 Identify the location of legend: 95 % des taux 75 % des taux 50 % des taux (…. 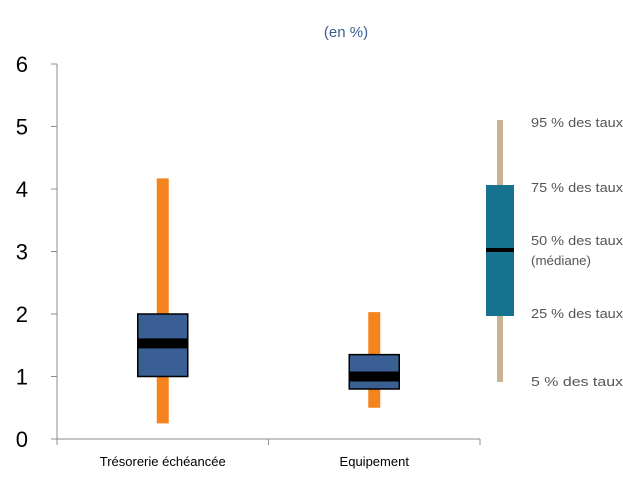
(554, 252).